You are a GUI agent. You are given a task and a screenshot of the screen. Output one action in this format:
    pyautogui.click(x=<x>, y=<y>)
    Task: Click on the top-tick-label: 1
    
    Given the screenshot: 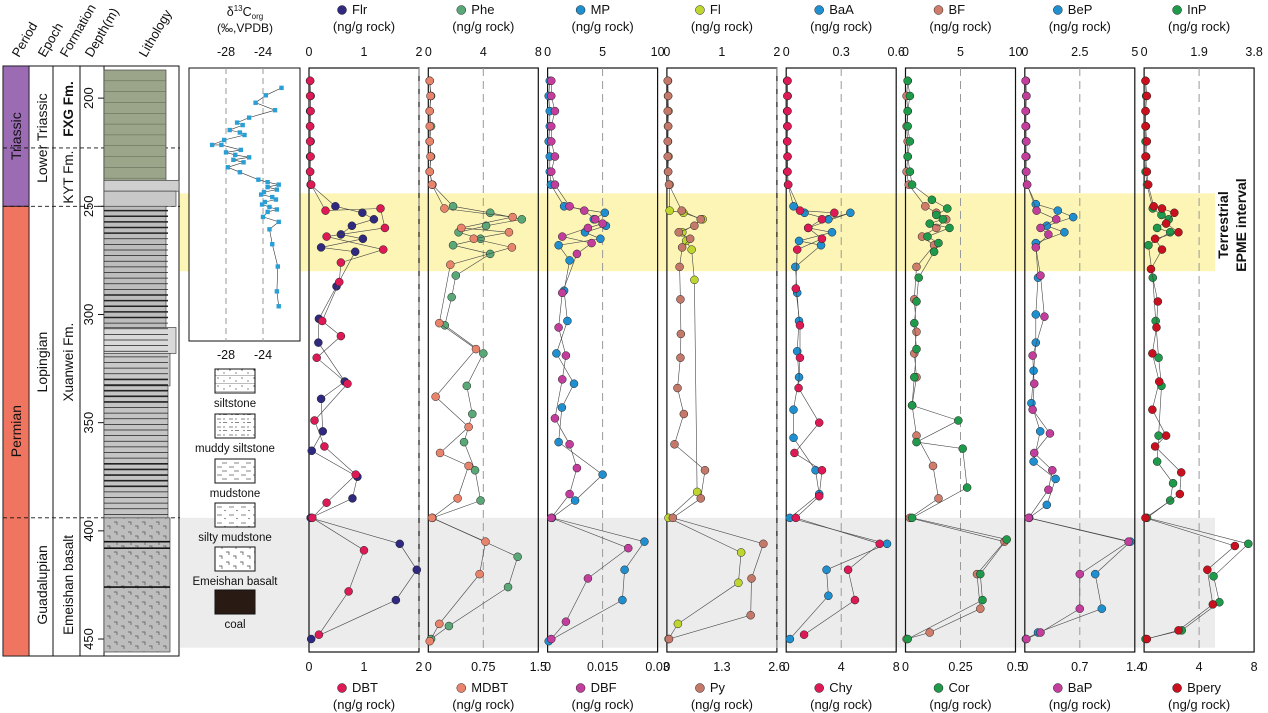 What is the action you would take?
    pyautogui.click(x=721, y=52)
    